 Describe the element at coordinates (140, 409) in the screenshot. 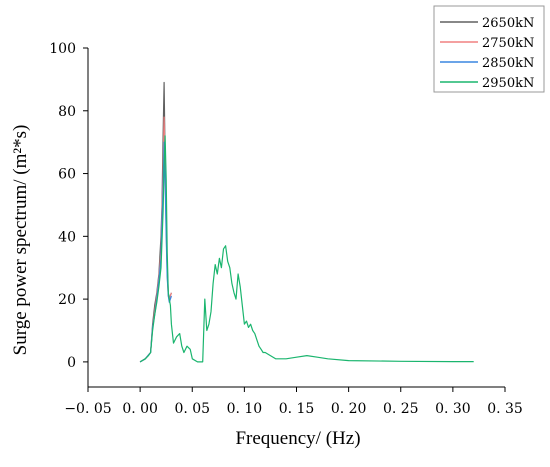

I see `x-tick-label: 0. 00` at that location.